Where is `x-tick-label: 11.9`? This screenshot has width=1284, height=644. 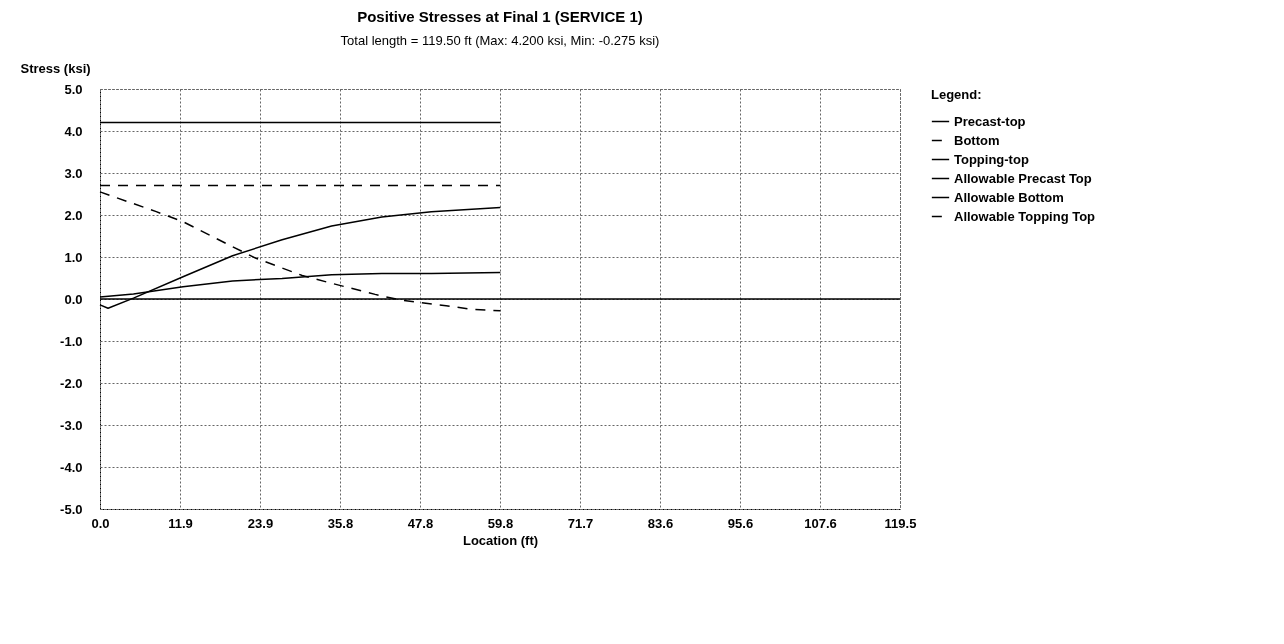
x-tick-label: 11.9 is located at coordinates (180, 523).